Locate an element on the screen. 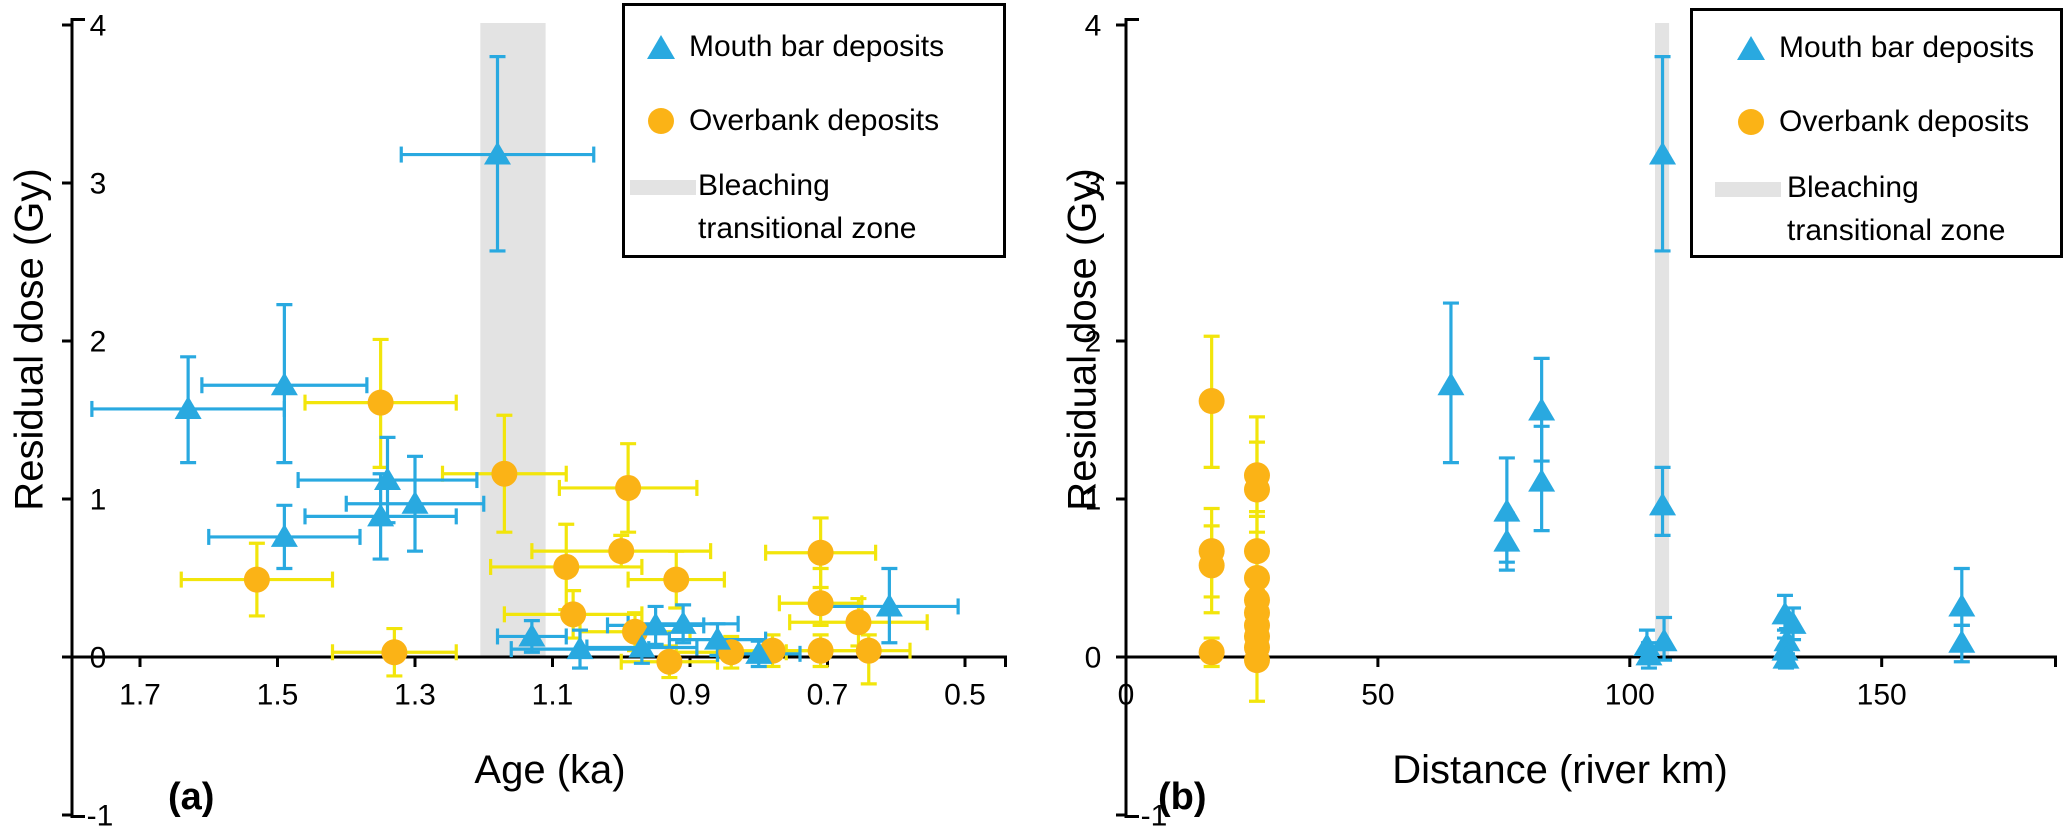 Image resolution: width=2067 pixels, height=827 pixels. panel-label-a: (a) is located at coordinates (191, 797).